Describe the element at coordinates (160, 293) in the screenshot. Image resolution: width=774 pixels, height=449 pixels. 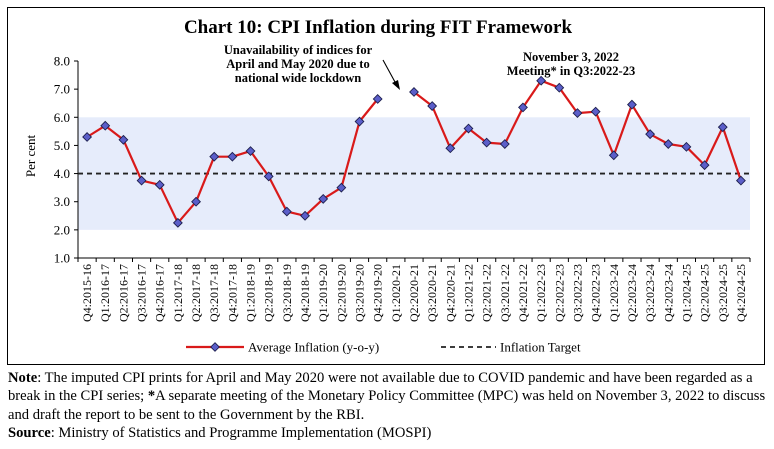
I see `x-tick-label: Q4:2016-17` at that location.